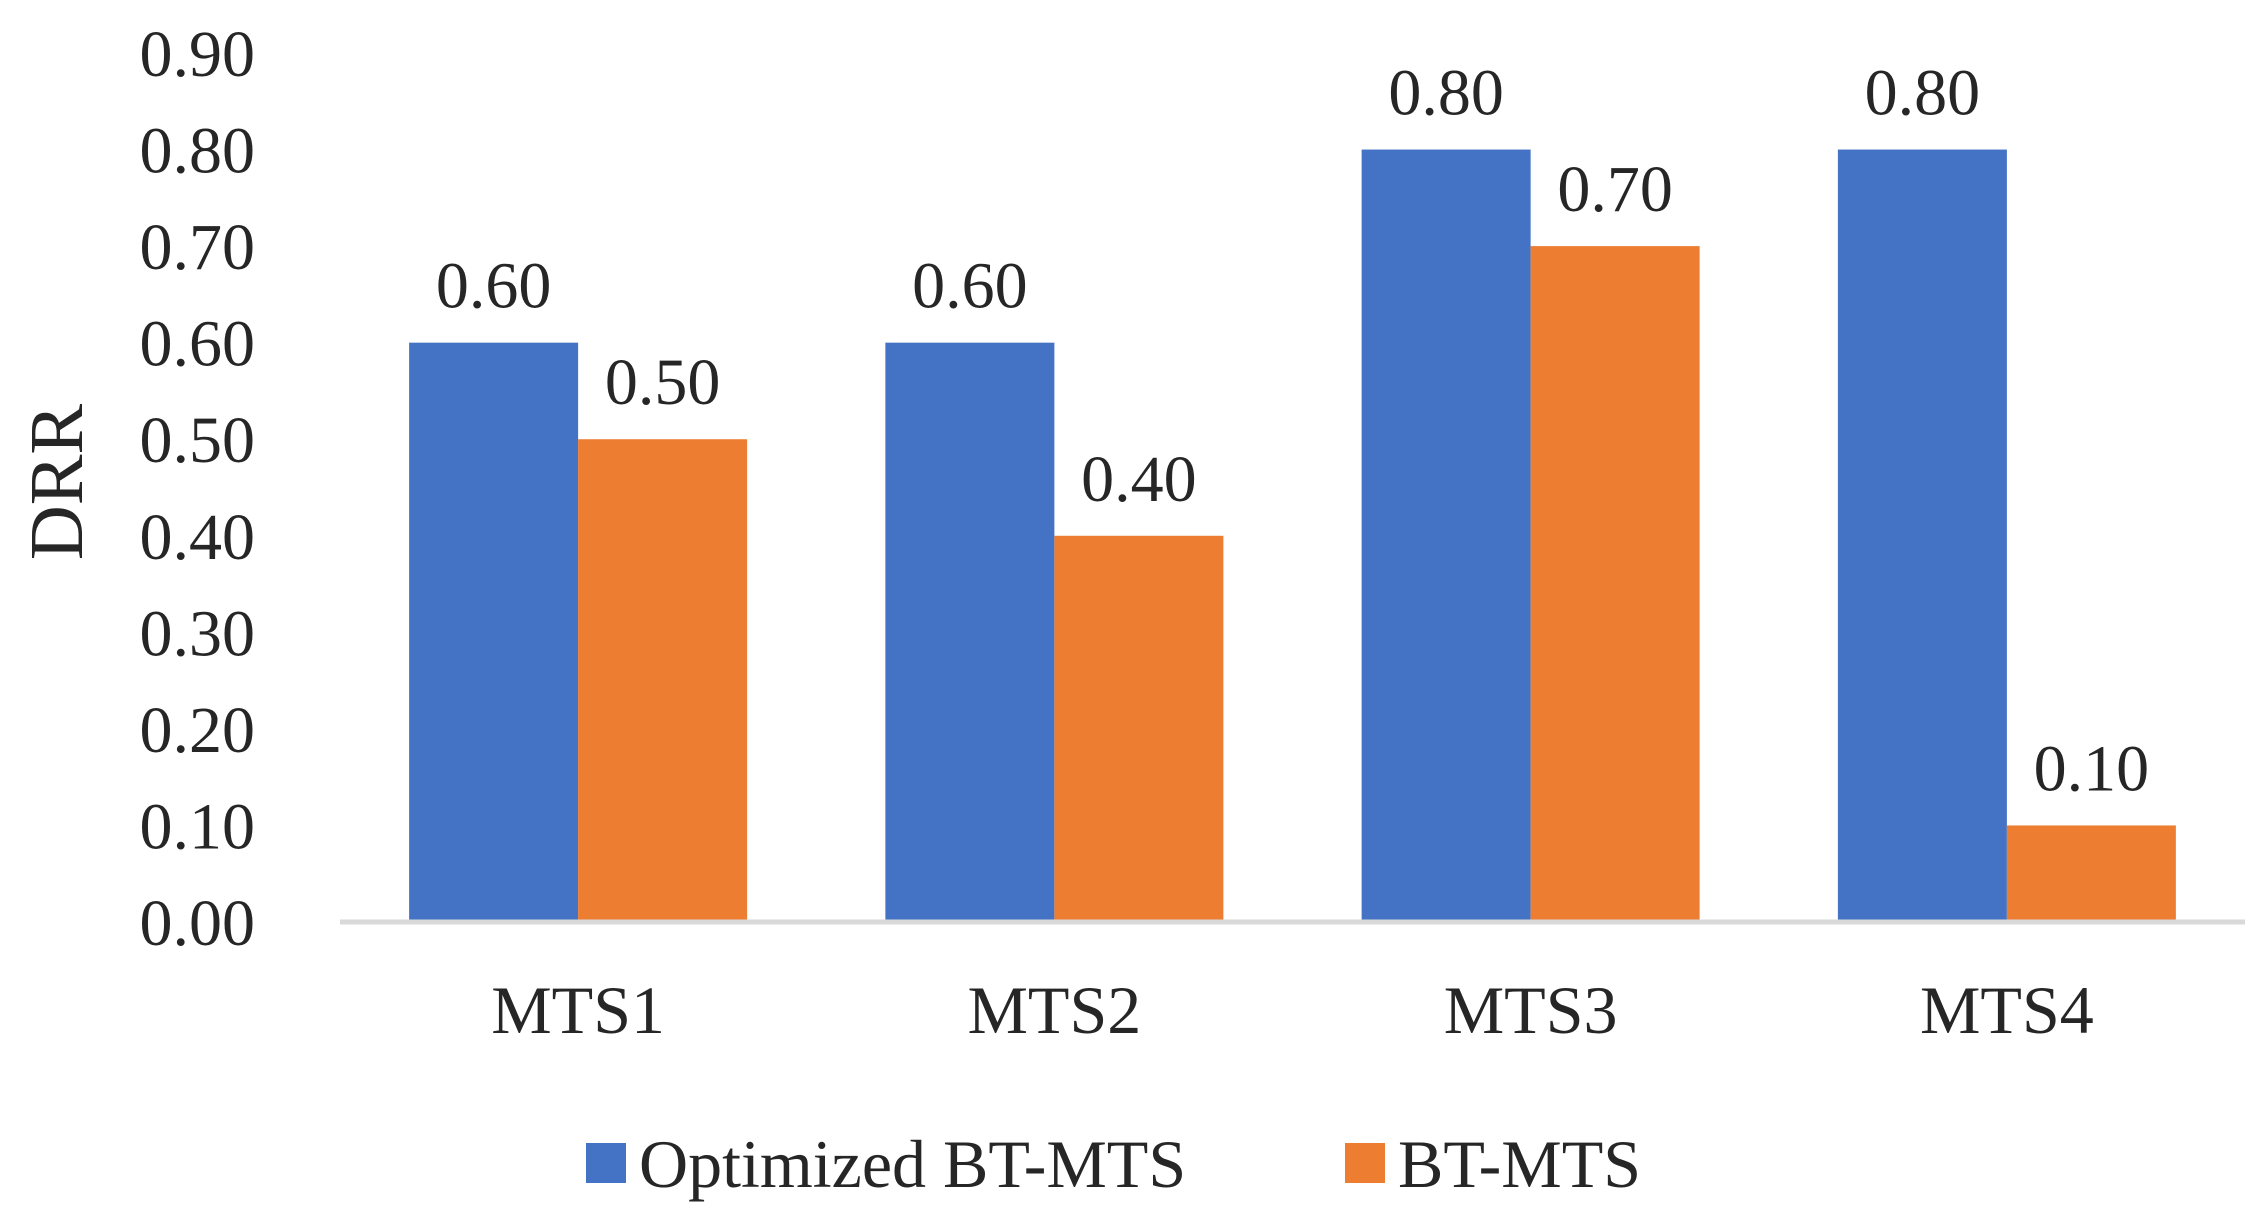  I want to click on y-tick-label: 0.50, so click(198, 440).